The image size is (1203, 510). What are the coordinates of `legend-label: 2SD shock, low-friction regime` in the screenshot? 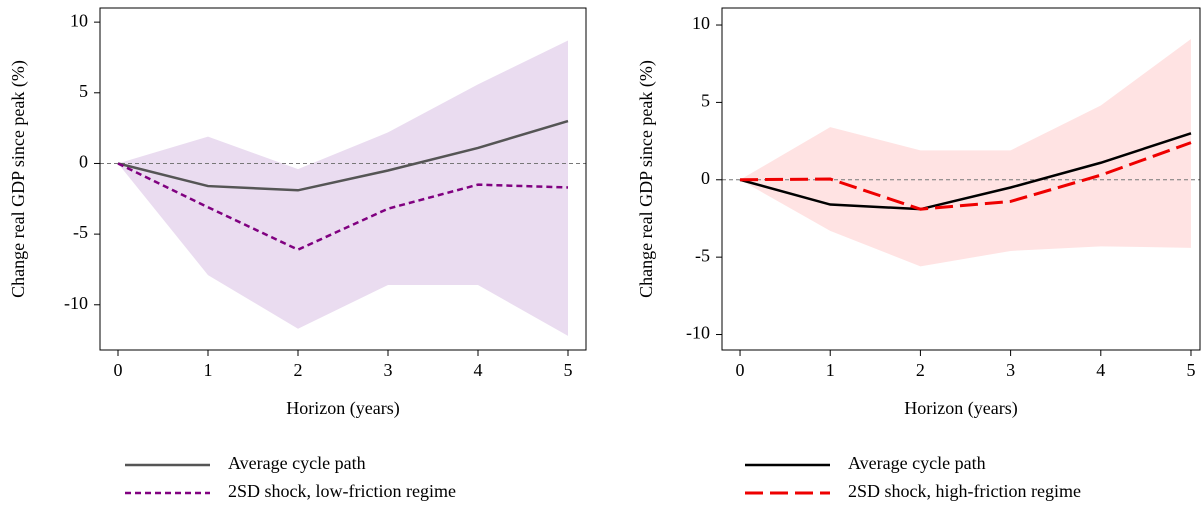 It's located at (342, 491).